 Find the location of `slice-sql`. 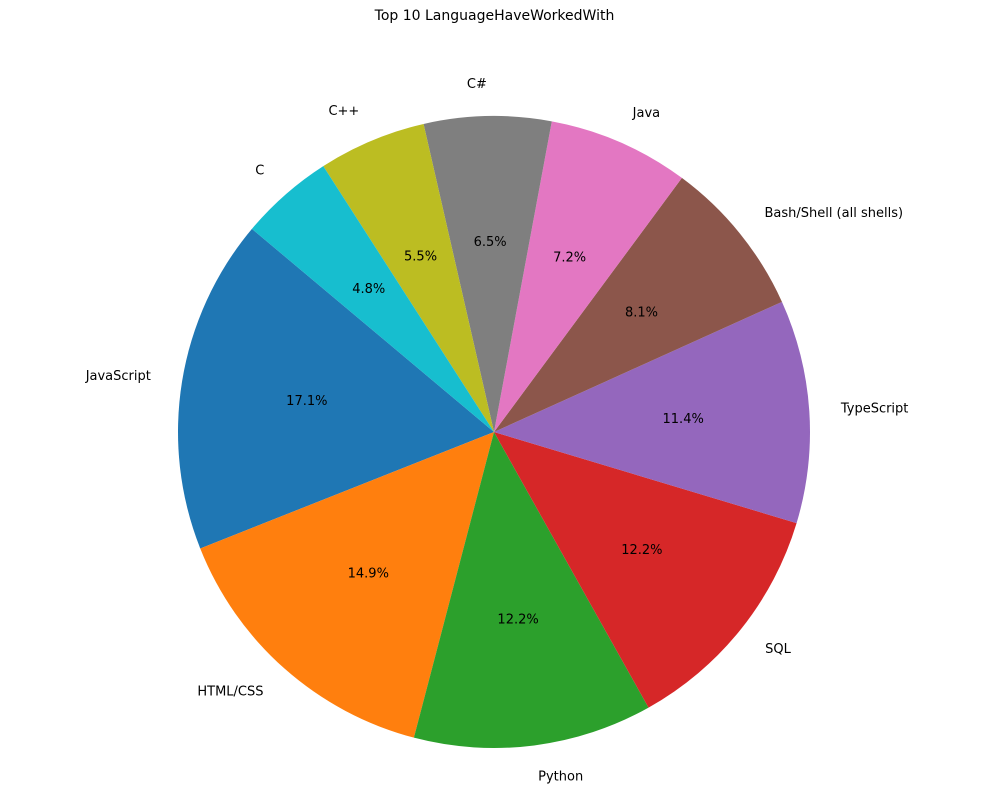

slice-sql is located at coordinates (645, 570).